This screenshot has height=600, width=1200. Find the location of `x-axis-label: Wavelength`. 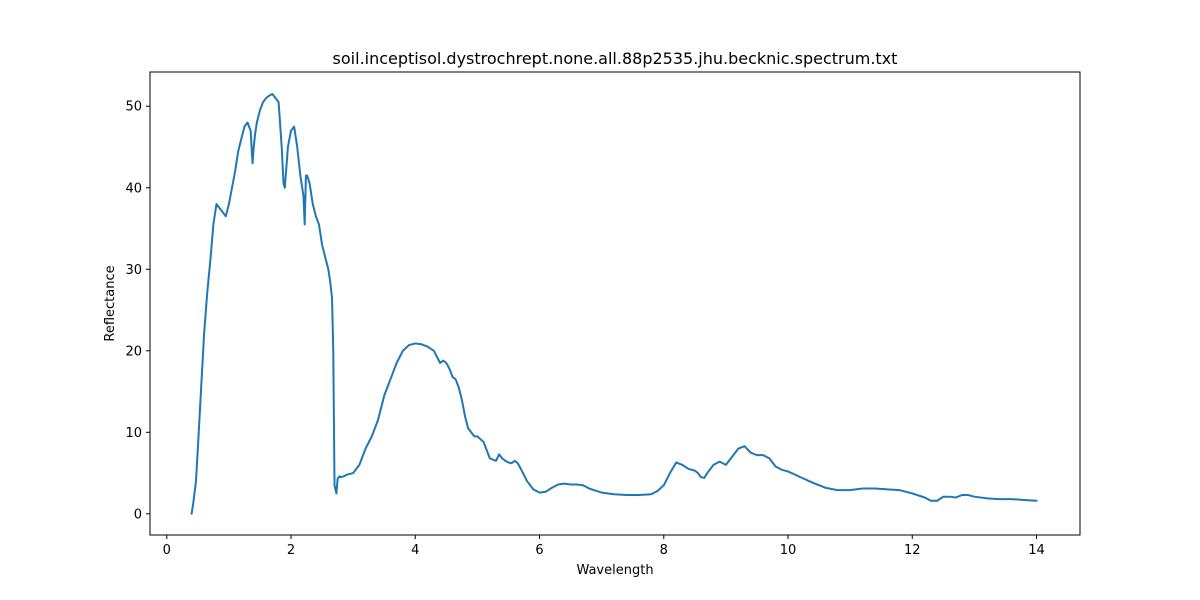

x-axis-label: Wavelength is located at coordinates (614, 570).